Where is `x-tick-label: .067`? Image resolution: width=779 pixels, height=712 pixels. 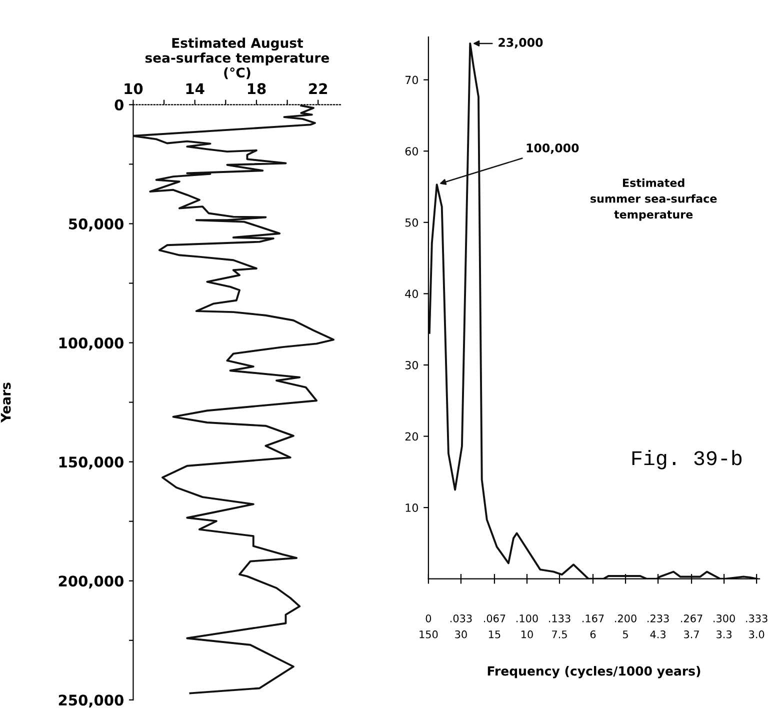 x-tick-label: .067 is located at coordinates (495, 618).